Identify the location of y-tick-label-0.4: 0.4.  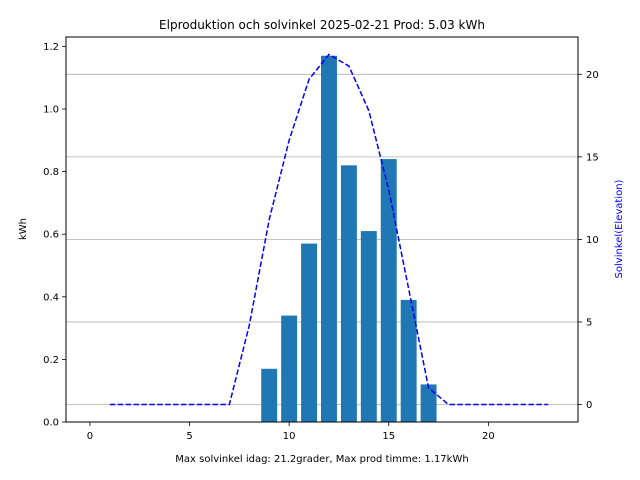
(51, 297).